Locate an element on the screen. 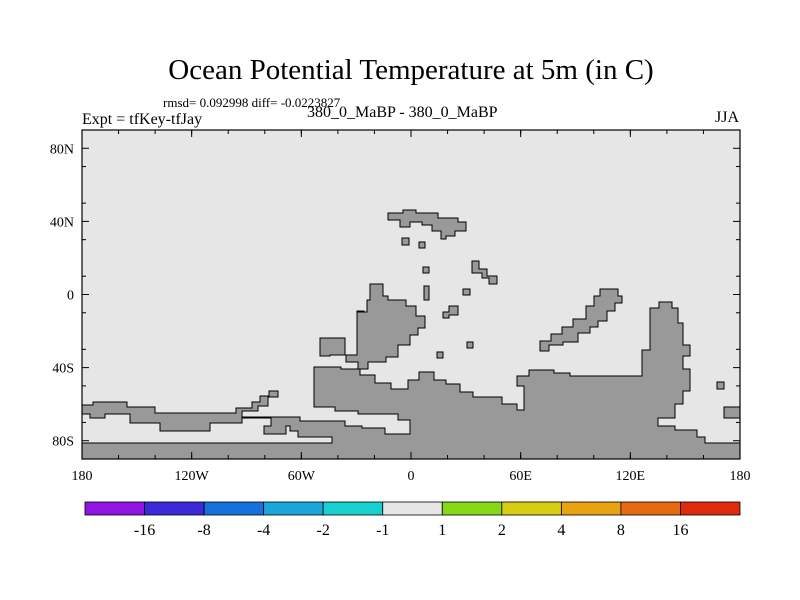 The width and height of the screenshot is (800, 600). x-tick-label: 120E is located at coordinates (631, 476).